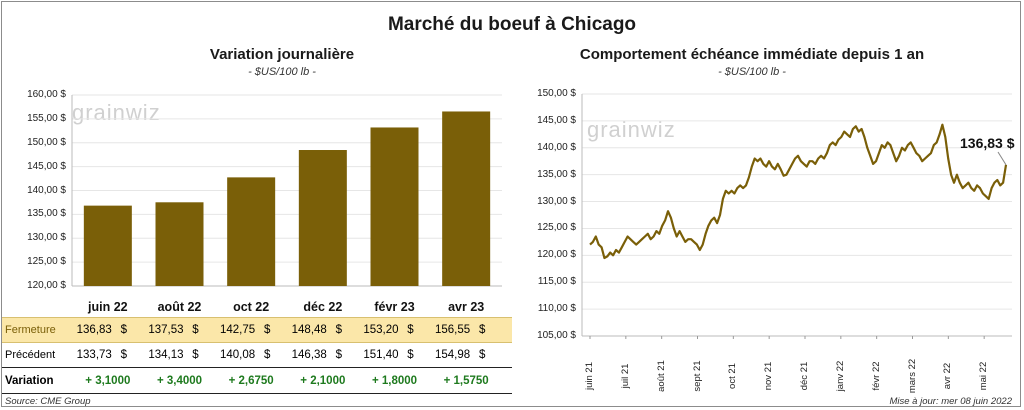  I want to click on bar-y-tick: 135,00 $, so click(46, 214).